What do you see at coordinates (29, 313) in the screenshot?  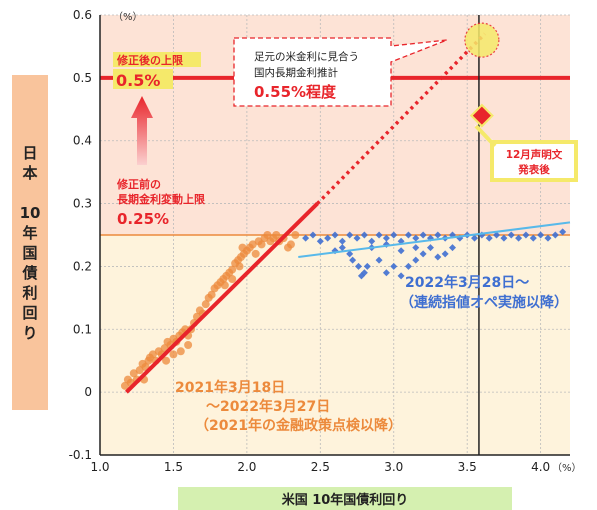 I see `ylabel-char: 回` at bounding box center [29, 313].